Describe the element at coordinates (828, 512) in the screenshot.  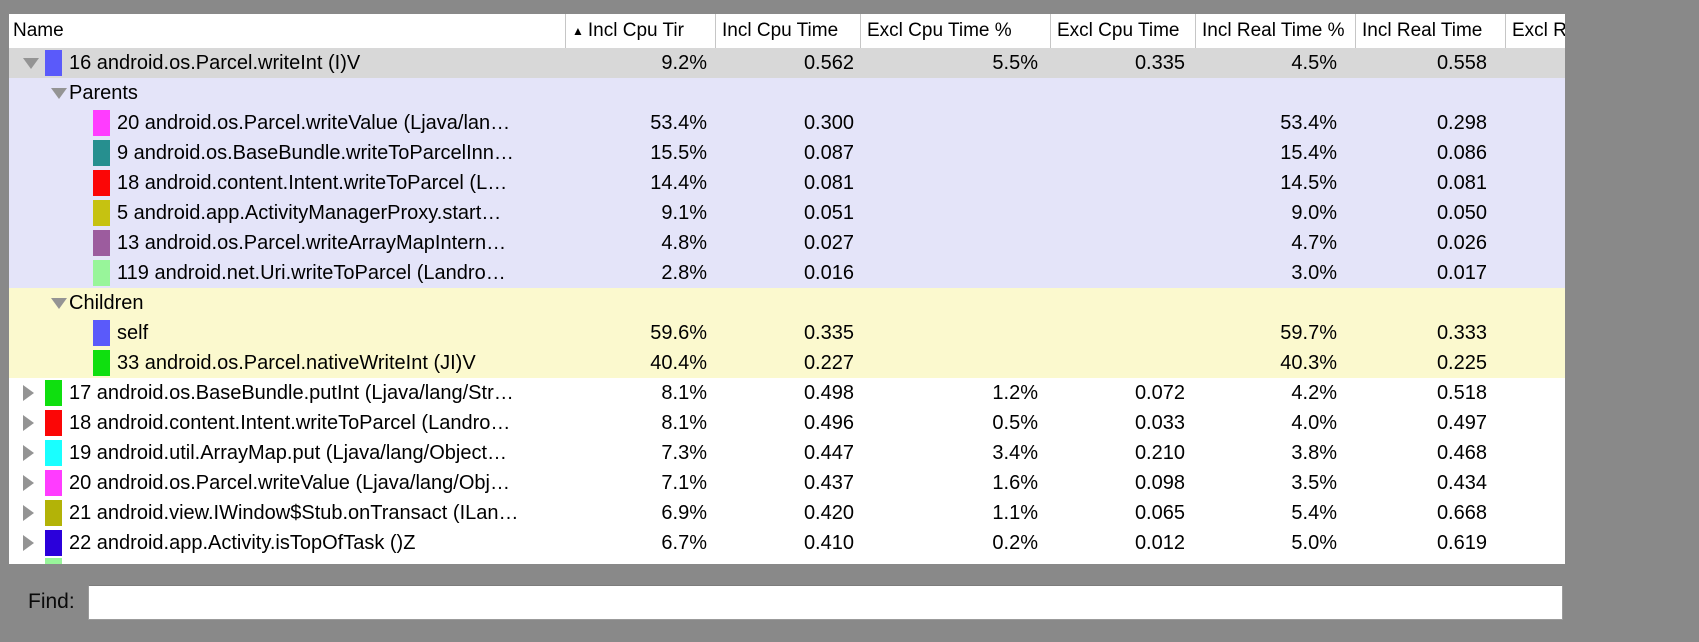
I see `value-cell: 0.420` at that location.